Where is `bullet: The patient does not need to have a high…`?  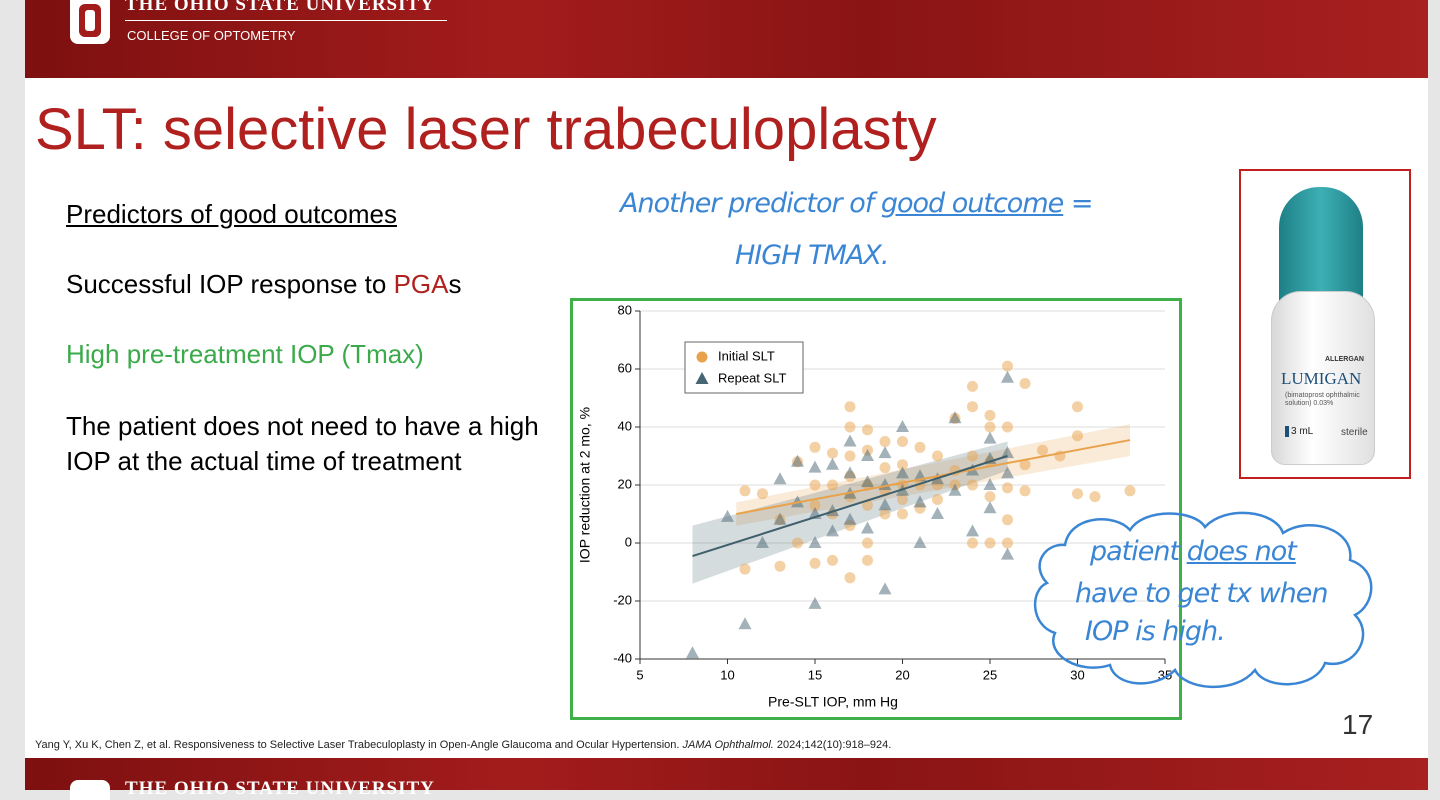 bullet: The patient does not need to have a high… is located at coordinates (302, 443).